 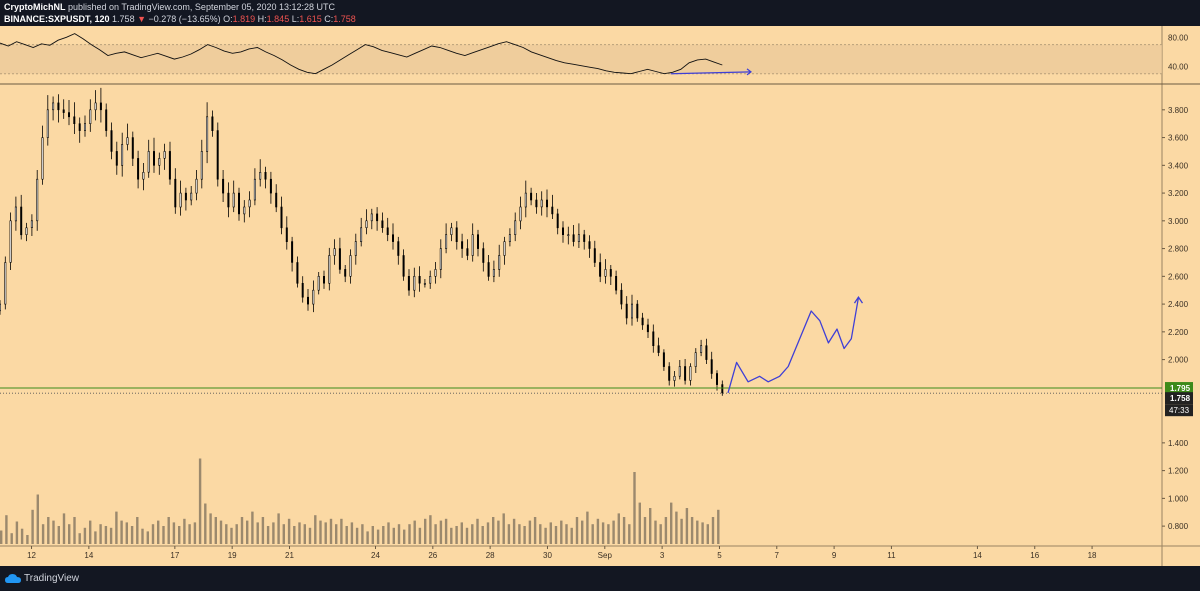 I want to click on time-tick-label: 24, so click(x=375, y=555).